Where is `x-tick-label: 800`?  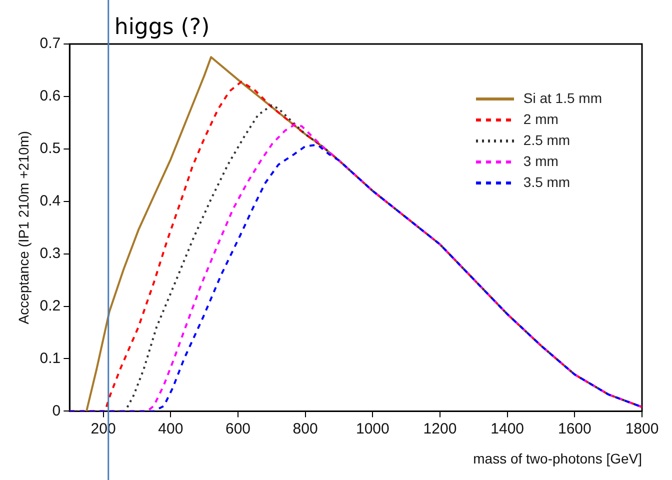
x-tick-label: 800 is located at coordinates (305, 429).